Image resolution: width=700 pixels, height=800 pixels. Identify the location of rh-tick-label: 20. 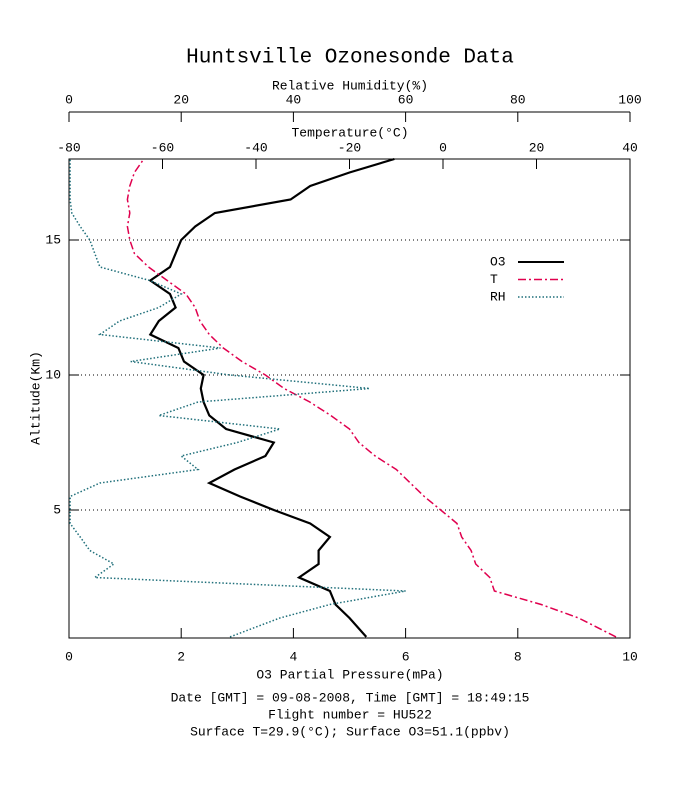
(181, 99).